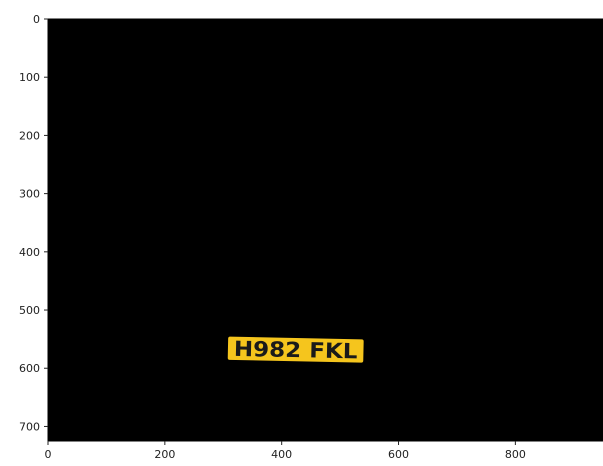 The height and width of the screenshot is (466, 603). Describe the element at coordinates (164, 454) in the screenshot. I see `x-tick-label: 200` at that location.